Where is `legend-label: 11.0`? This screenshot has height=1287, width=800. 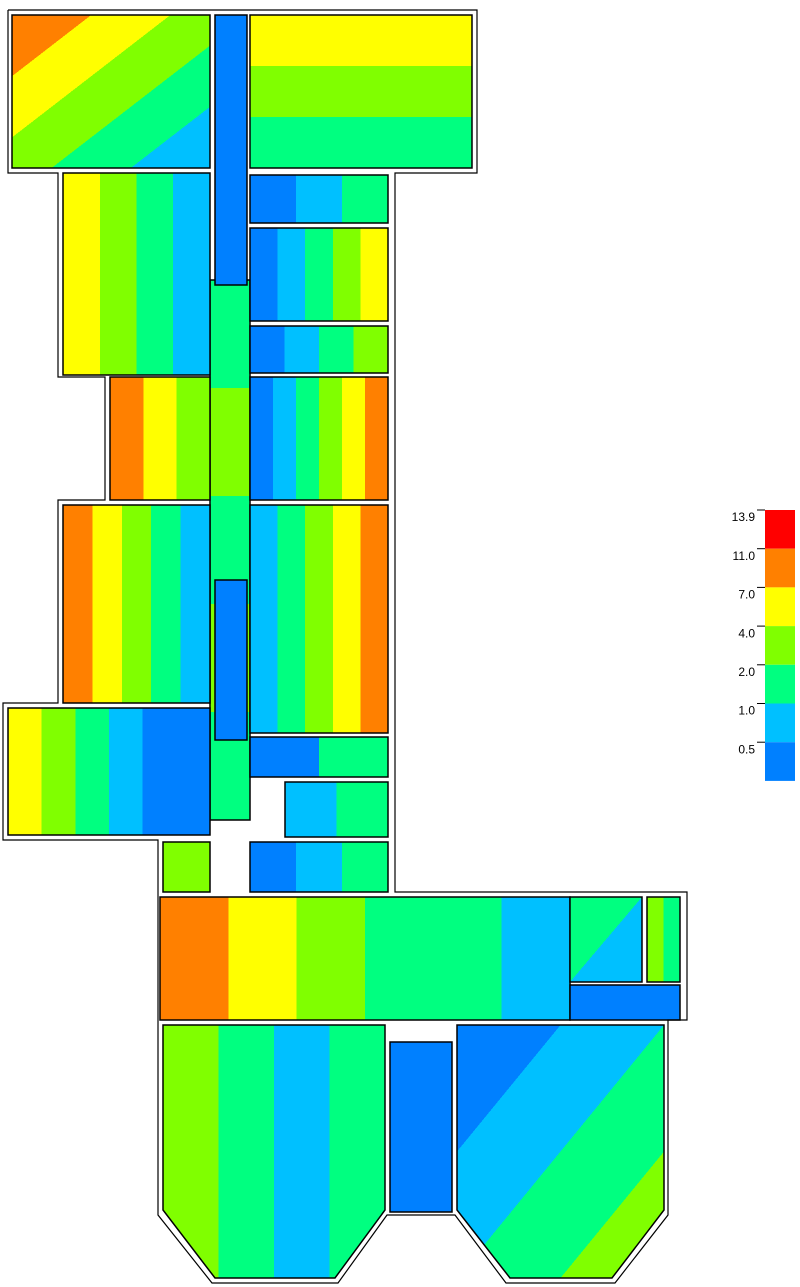 legend-label: 11.0 is located at coordinates (744, 556).